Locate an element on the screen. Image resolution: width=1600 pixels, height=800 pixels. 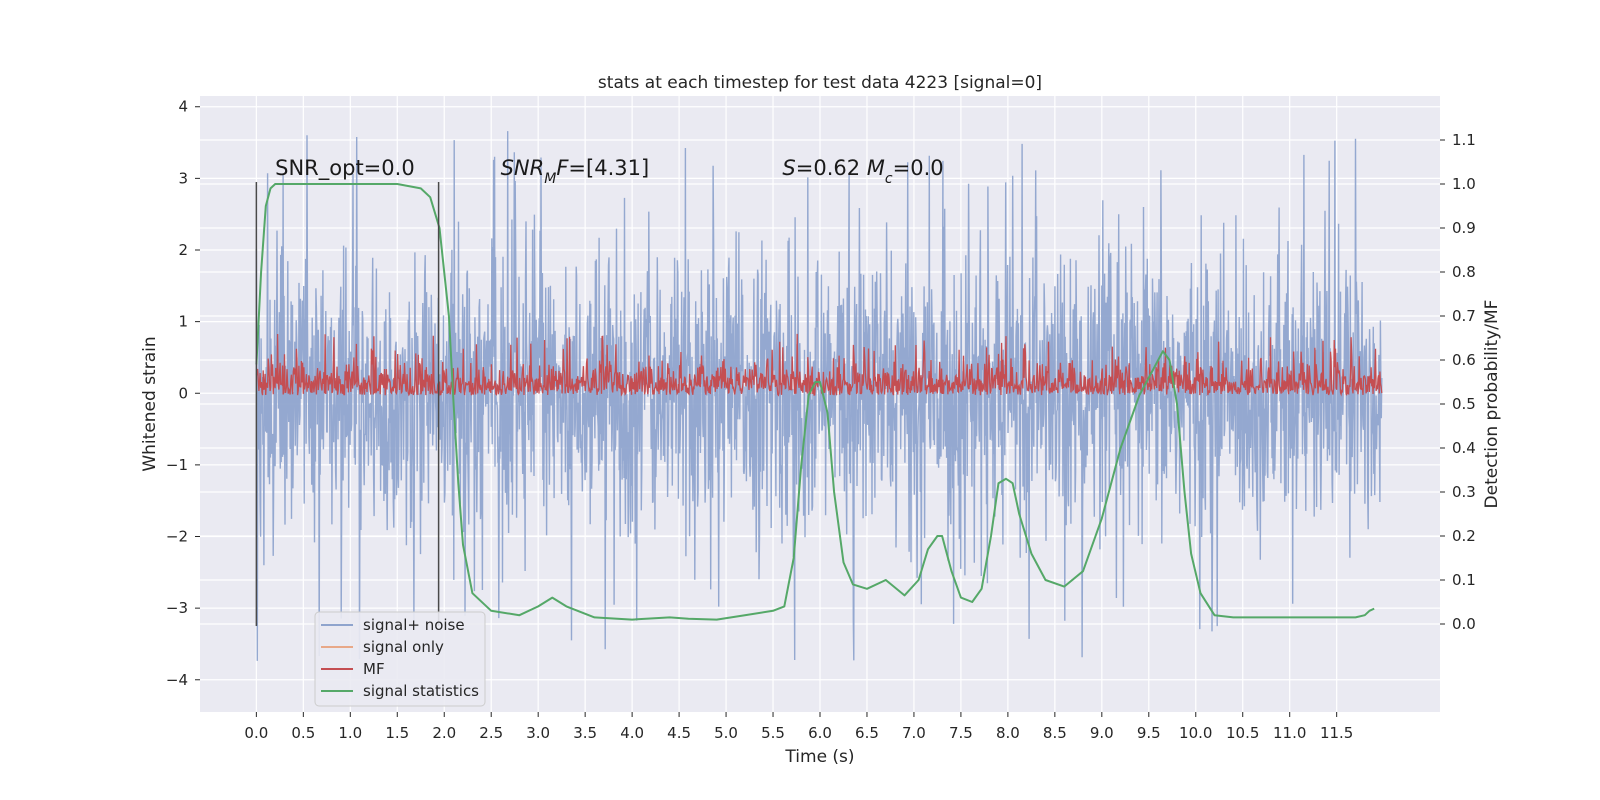
legend-box is located at coordinates (400, 659).